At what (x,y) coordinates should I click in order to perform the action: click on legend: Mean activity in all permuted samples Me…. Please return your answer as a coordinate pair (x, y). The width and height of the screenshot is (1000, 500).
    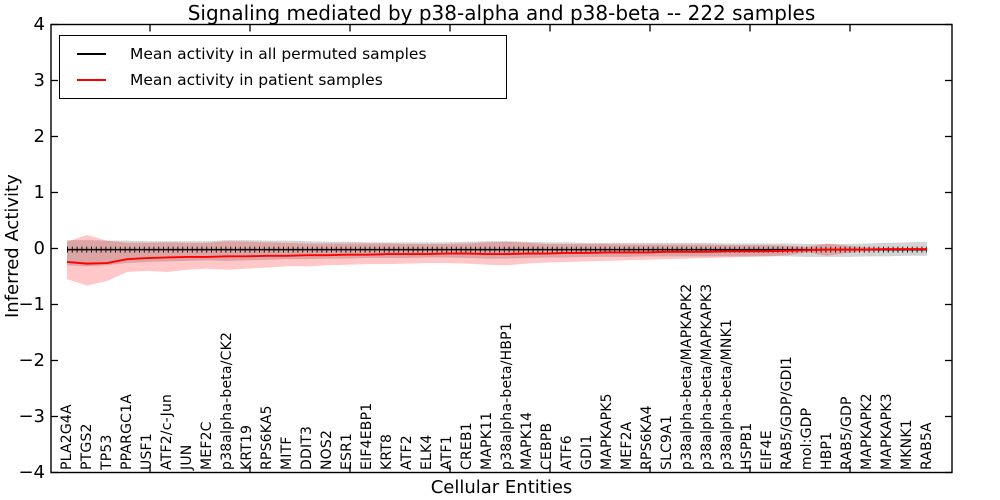
    Looking at the image, I should click on (283, 67).